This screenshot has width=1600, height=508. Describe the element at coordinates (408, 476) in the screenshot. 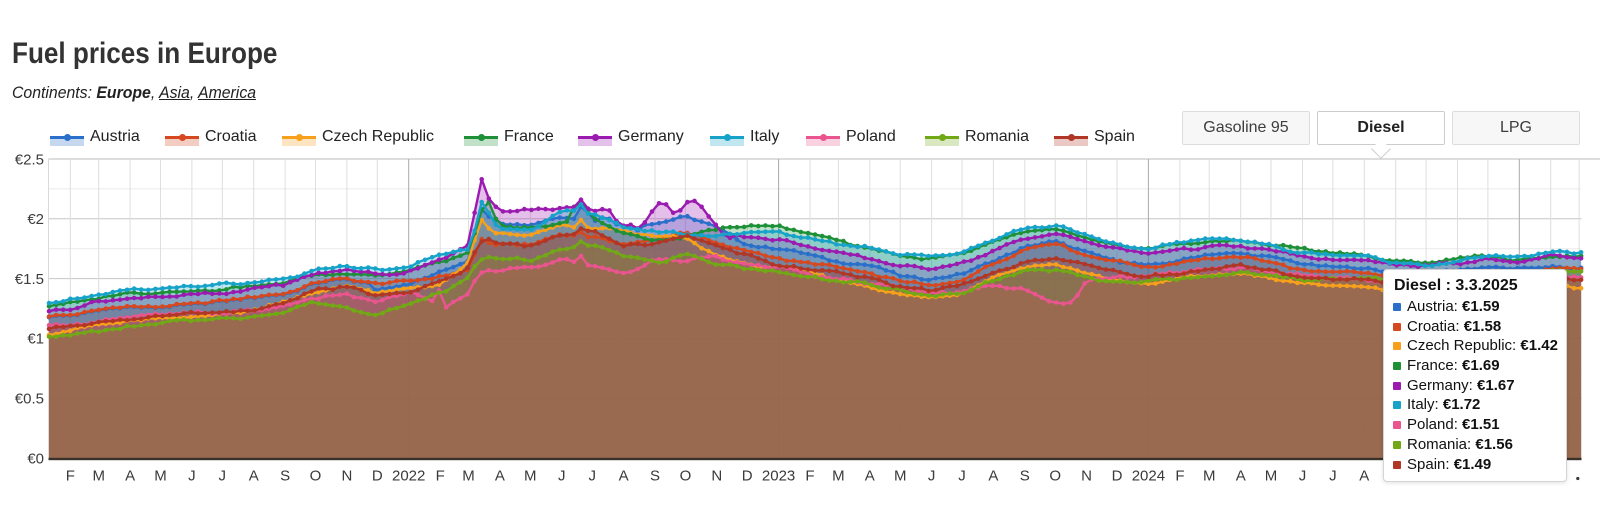

I see `svg-text: 2022` at that location.